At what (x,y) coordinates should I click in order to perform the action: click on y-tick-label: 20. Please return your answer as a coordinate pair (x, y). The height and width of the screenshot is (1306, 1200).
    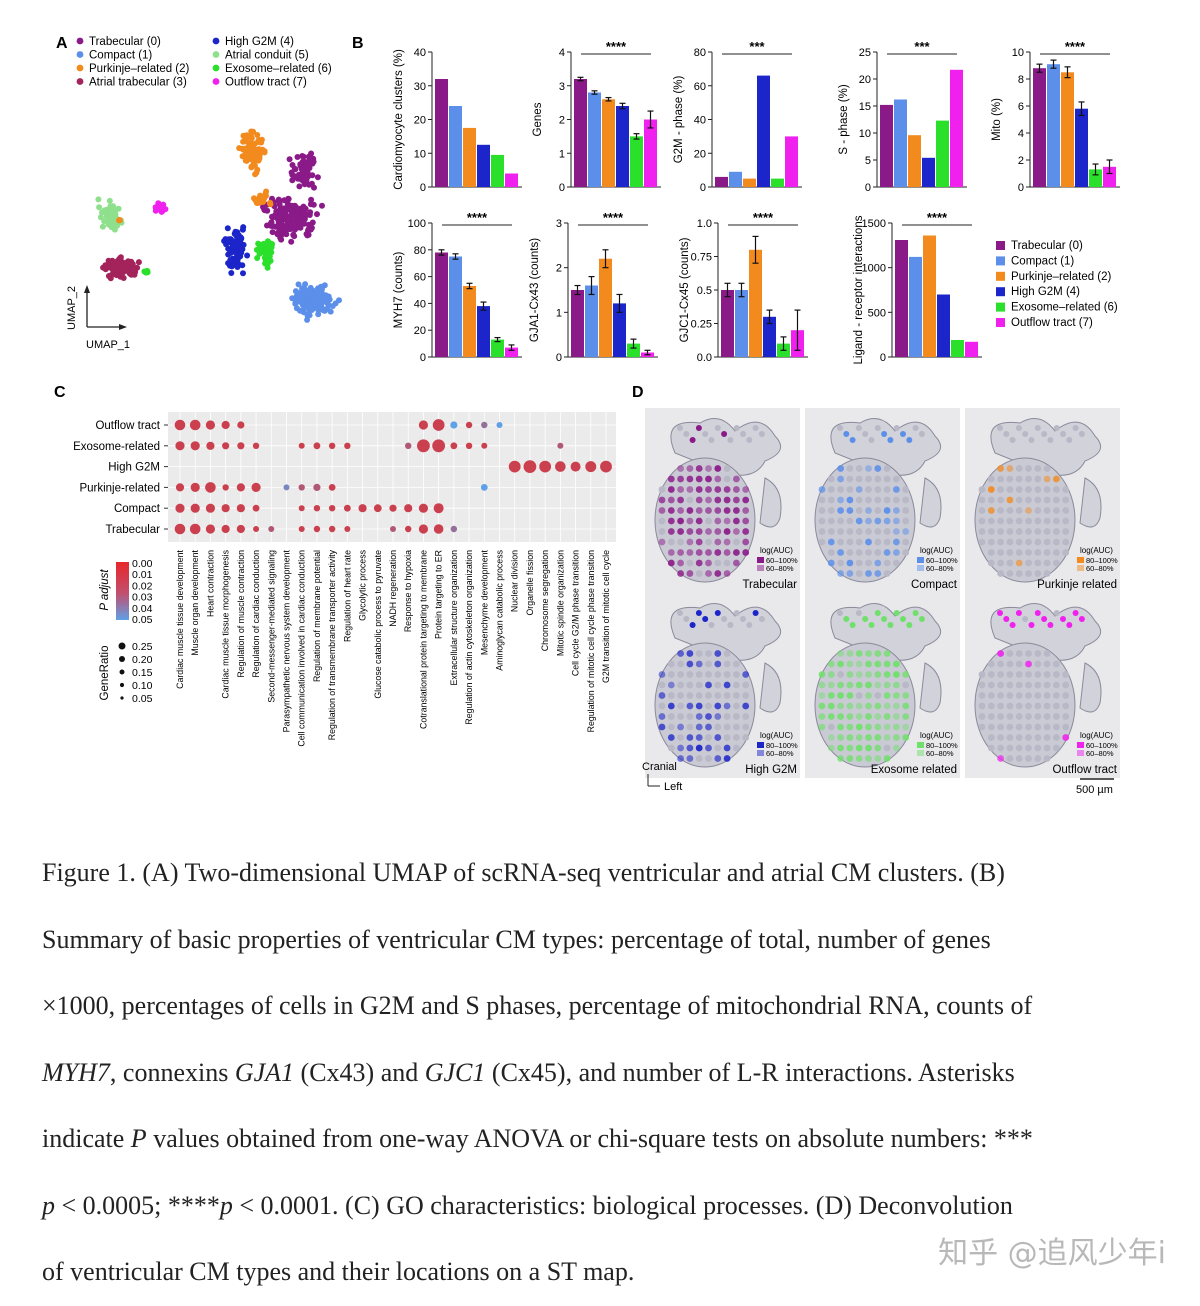
    Looking at the image, I should click on (865, 80).